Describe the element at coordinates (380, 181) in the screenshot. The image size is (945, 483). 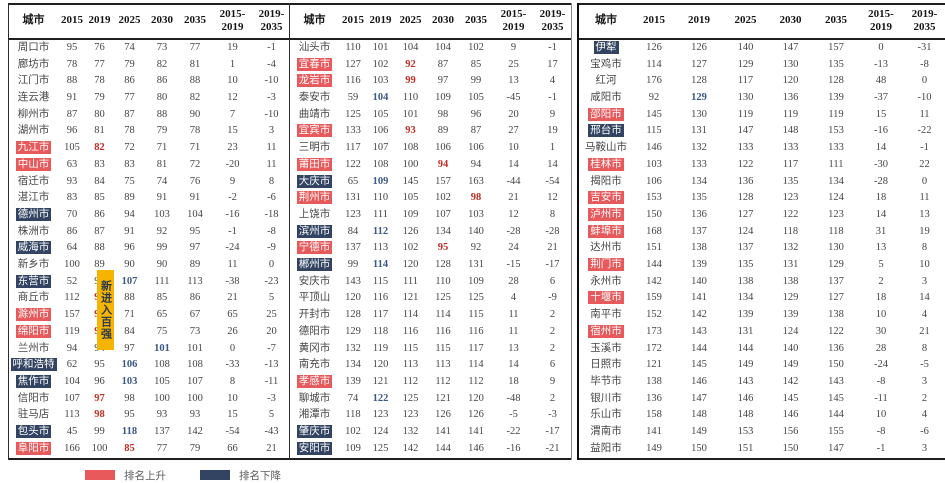
I see `rank-cell: 109` at that location.